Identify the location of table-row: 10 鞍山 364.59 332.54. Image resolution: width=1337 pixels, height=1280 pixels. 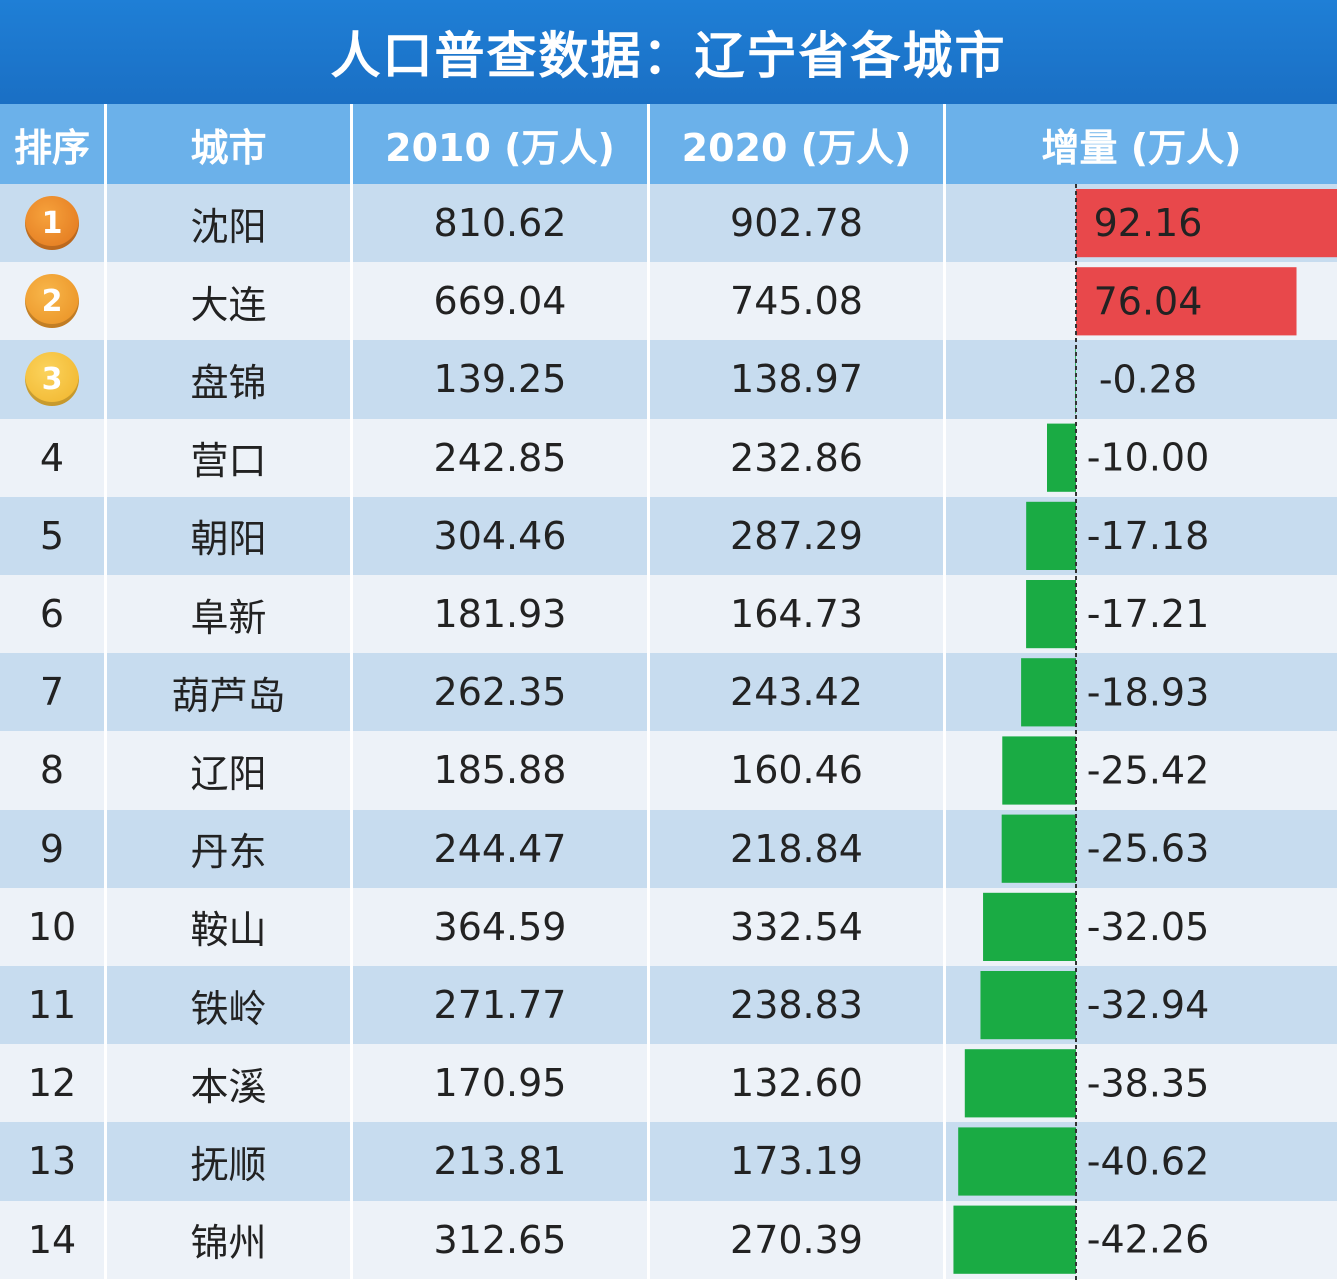
(668, 926).